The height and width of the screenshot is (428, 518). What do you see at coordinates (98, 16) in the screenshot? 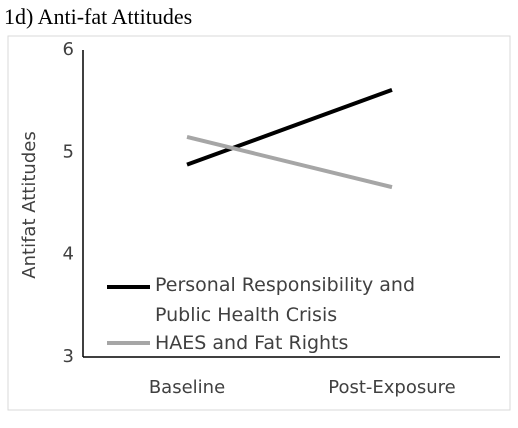
I see `chart-title: 1d) Anti-fat Attitudes` at bounding box center [98, 16].